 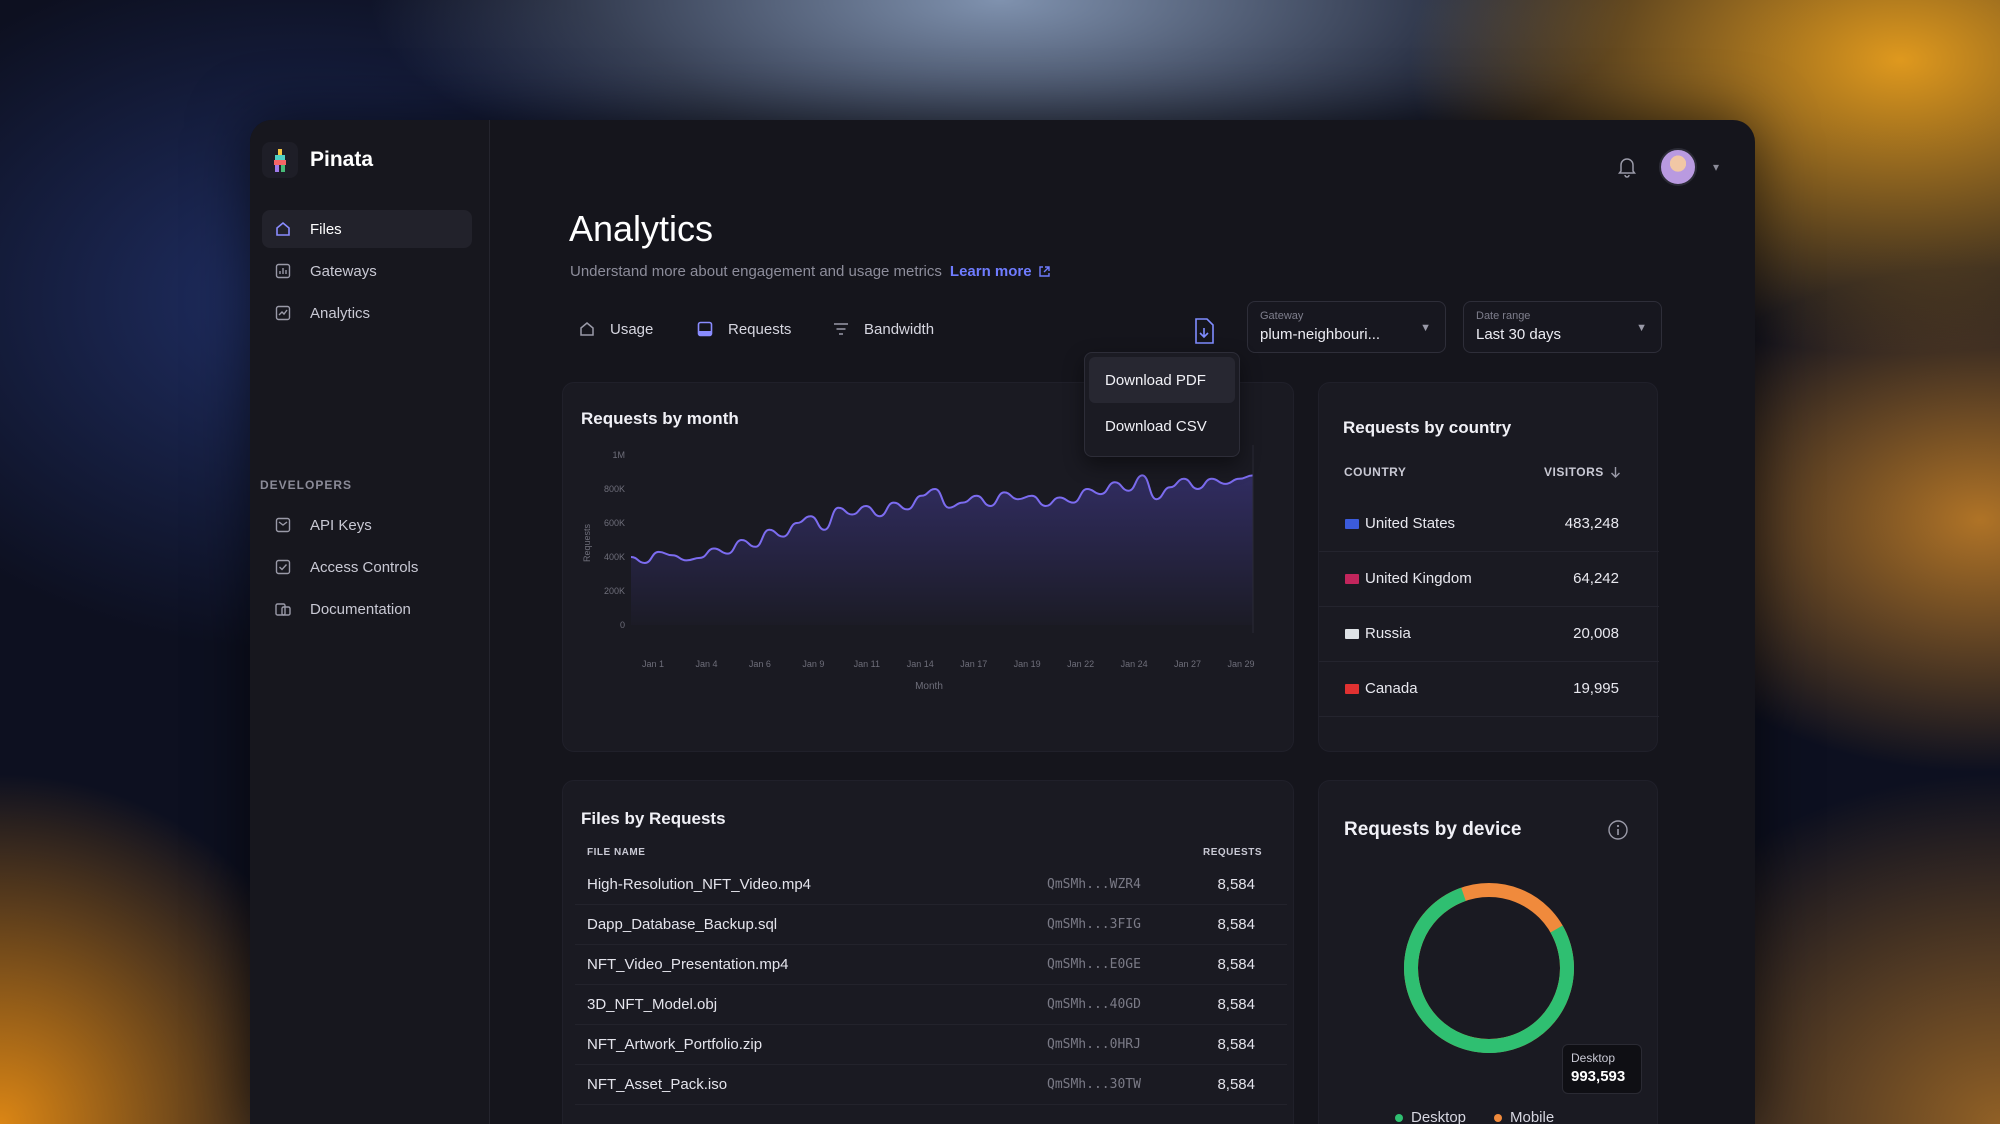 What do you see at coordinates (283, 609) in the screenshot?
I see `book-icon` at bounding box center [283, 609].